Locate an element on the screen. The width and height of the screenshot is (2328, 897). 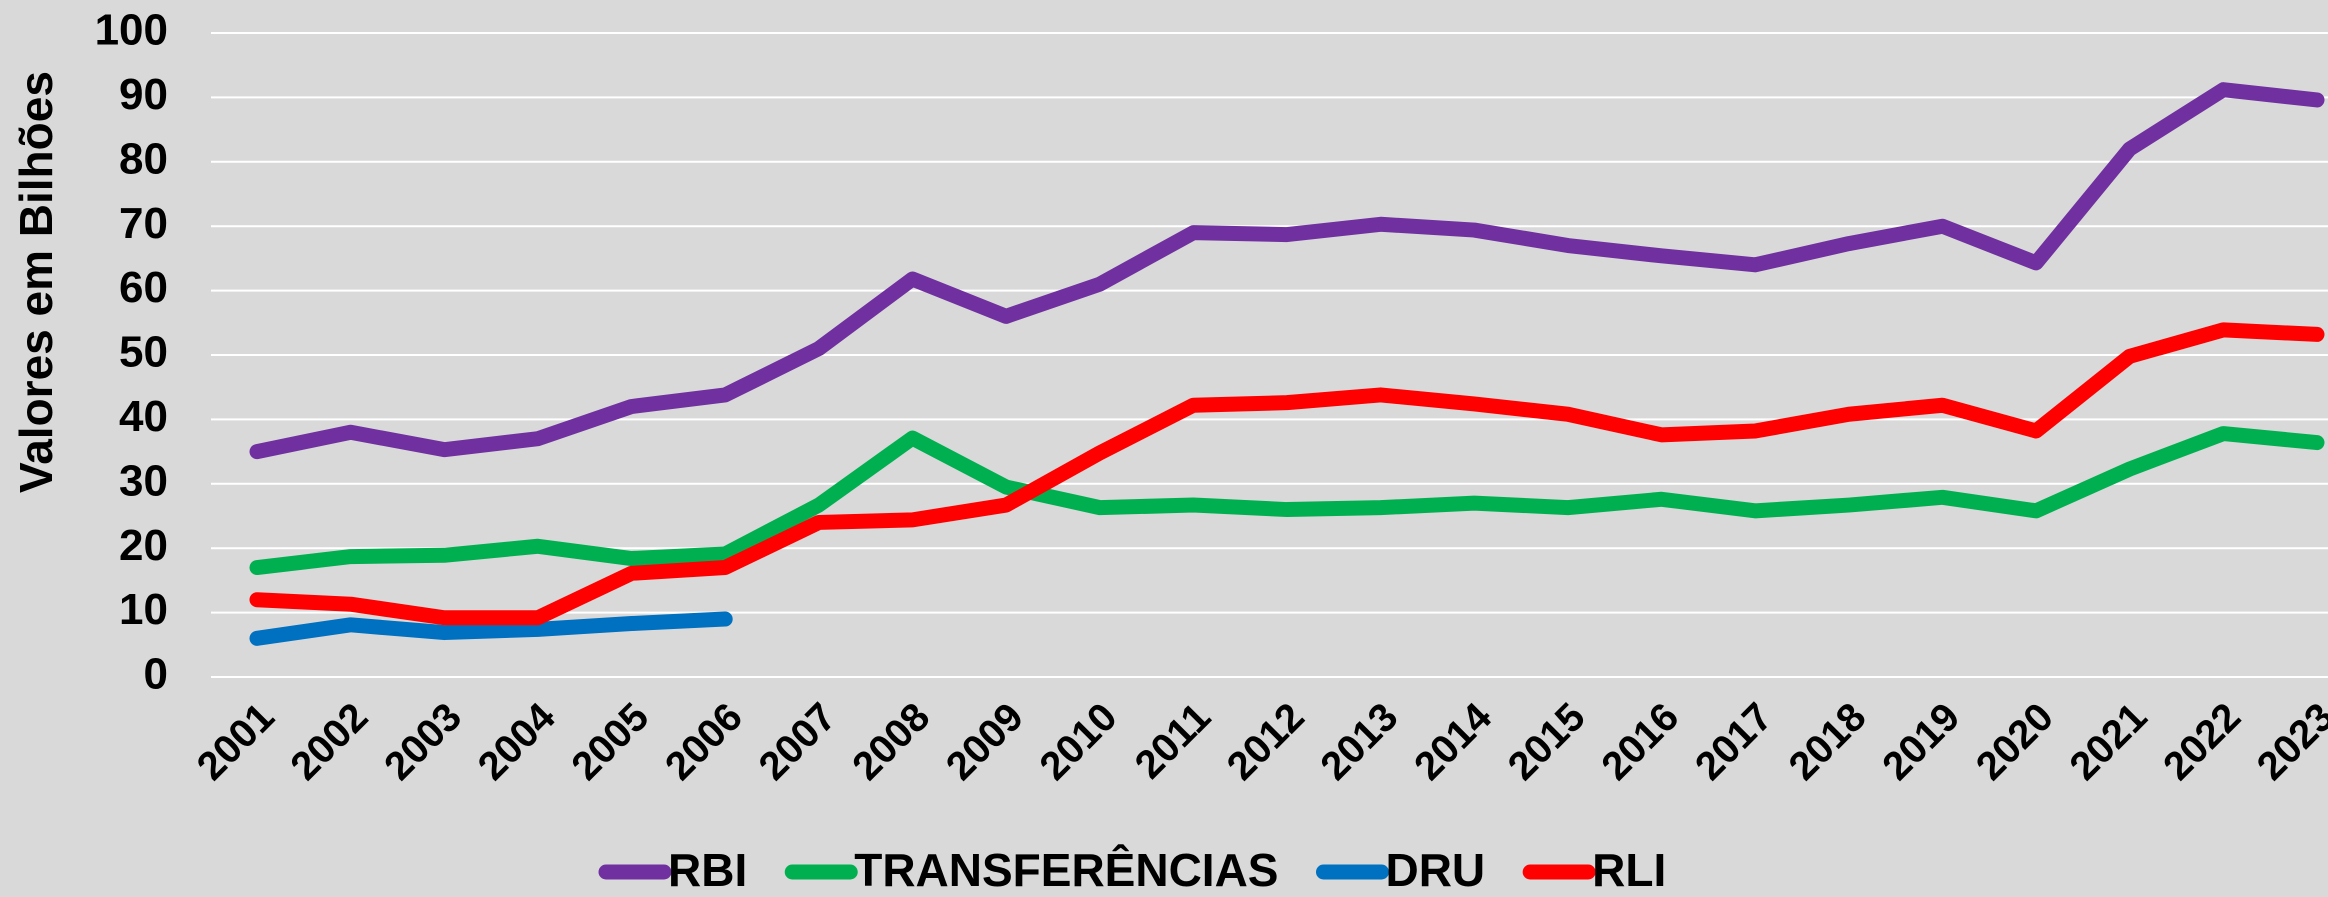
y-tick-label: 30 is located at coordinates (143, 480).